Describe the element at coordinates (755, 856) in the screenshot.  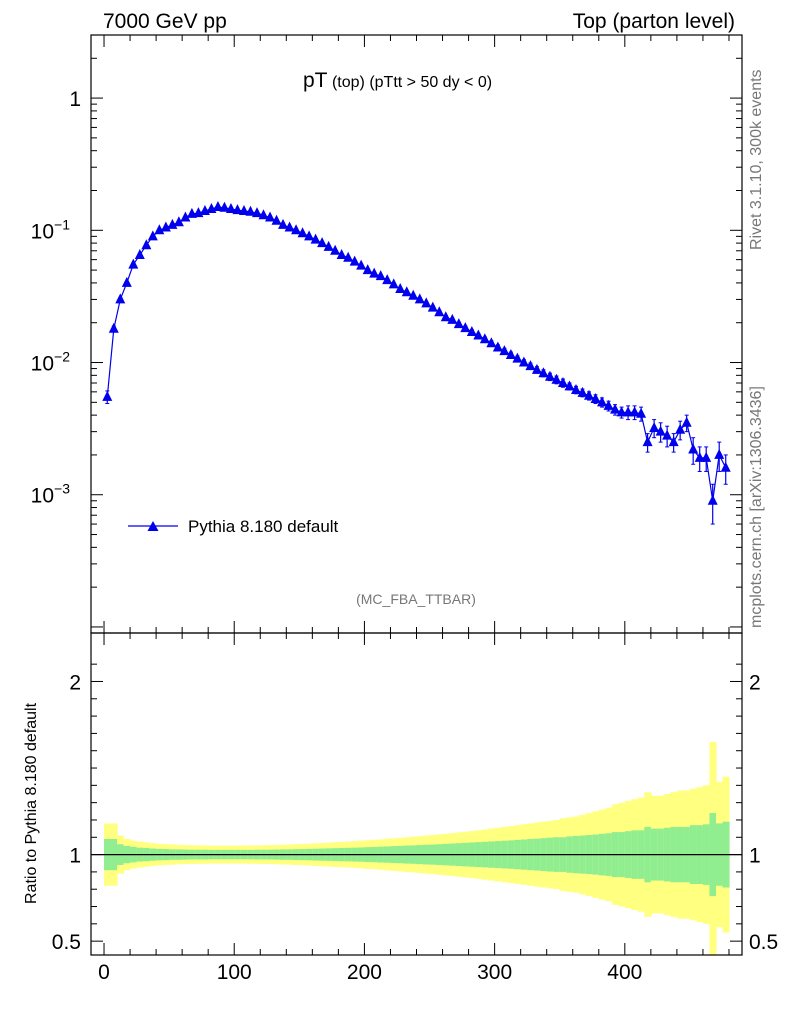
I see `ratio-y-tick-label-right: 1` at that location.